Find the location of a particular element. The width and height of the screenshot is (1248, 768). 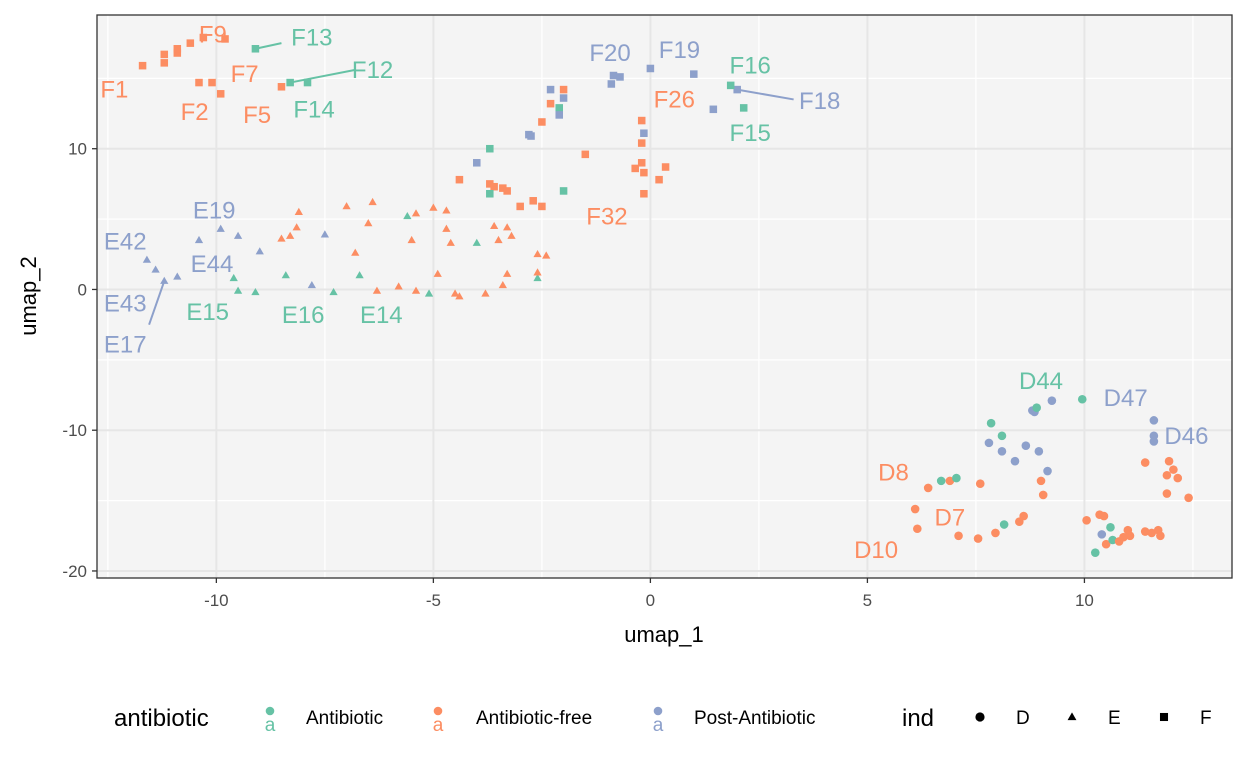

point-label: F14 is located at coordinates (313, 109).